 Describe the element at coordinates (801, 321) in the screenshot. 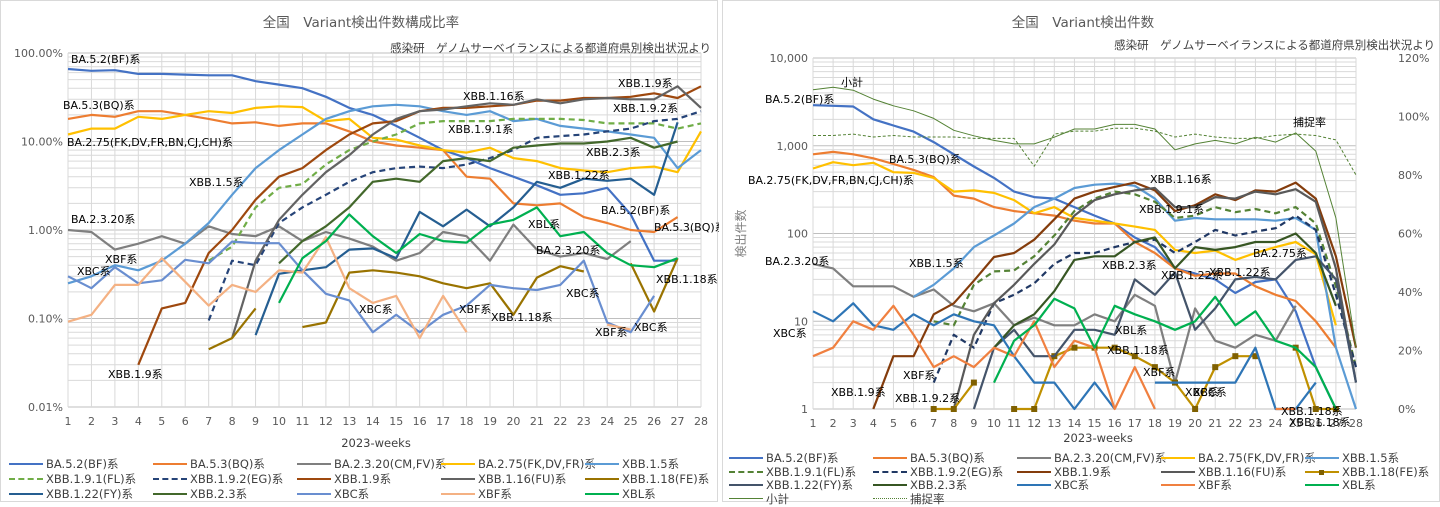

I see `y-tick-label: 10` at that location.